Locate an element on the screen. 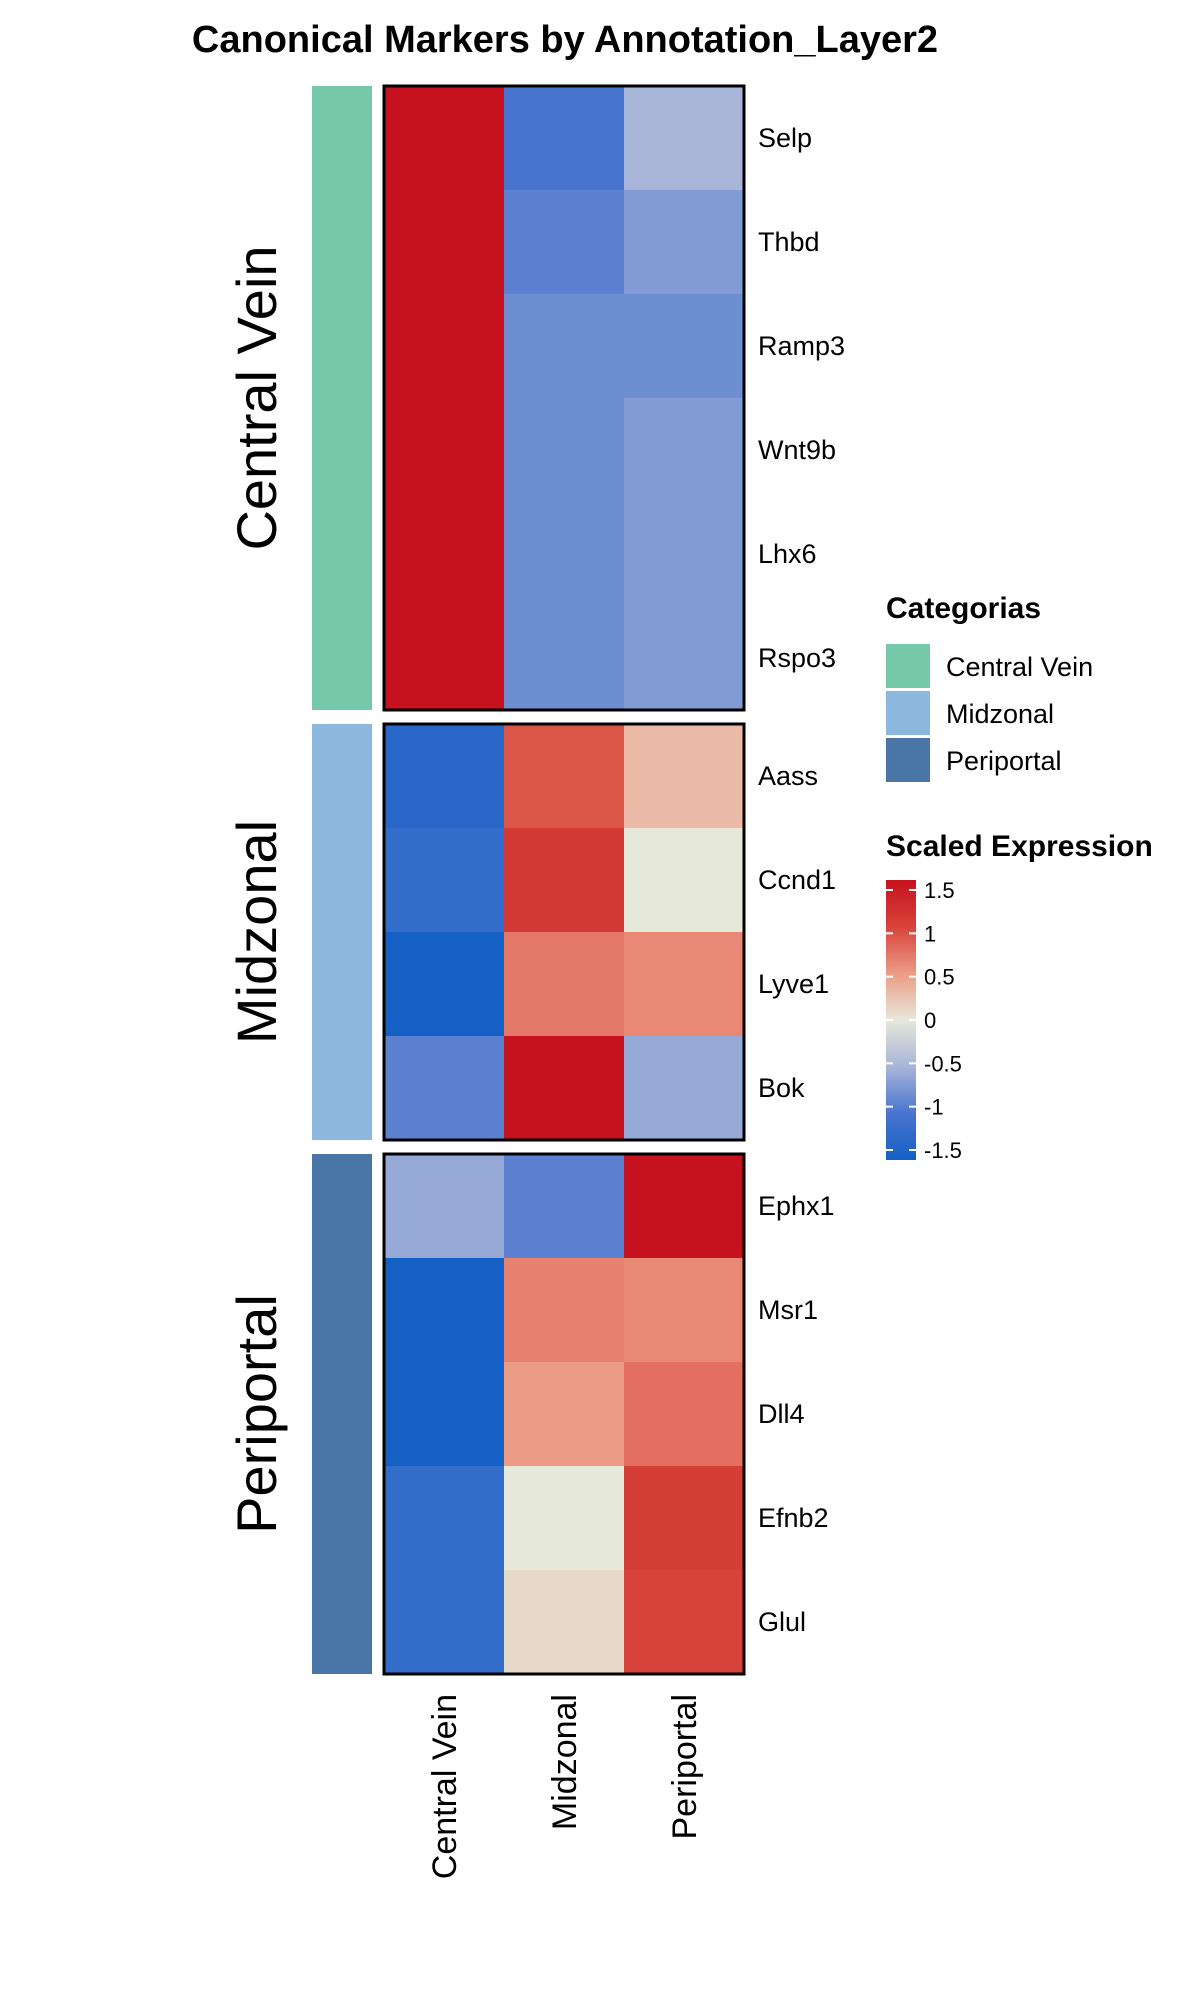 This screenshot has height=2000, width=1200. row-label: Lhx6 is located at coordinates (787, 554).